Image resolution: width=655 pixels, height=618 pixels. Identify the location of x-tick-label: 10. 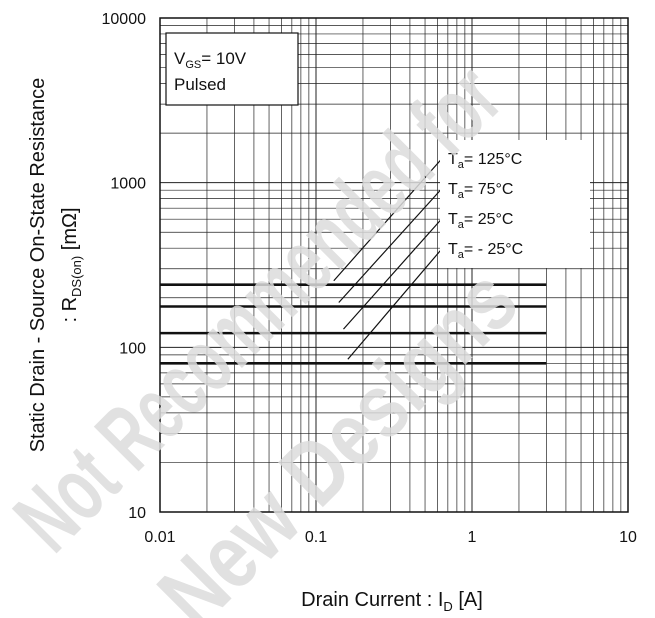
(628, 537).